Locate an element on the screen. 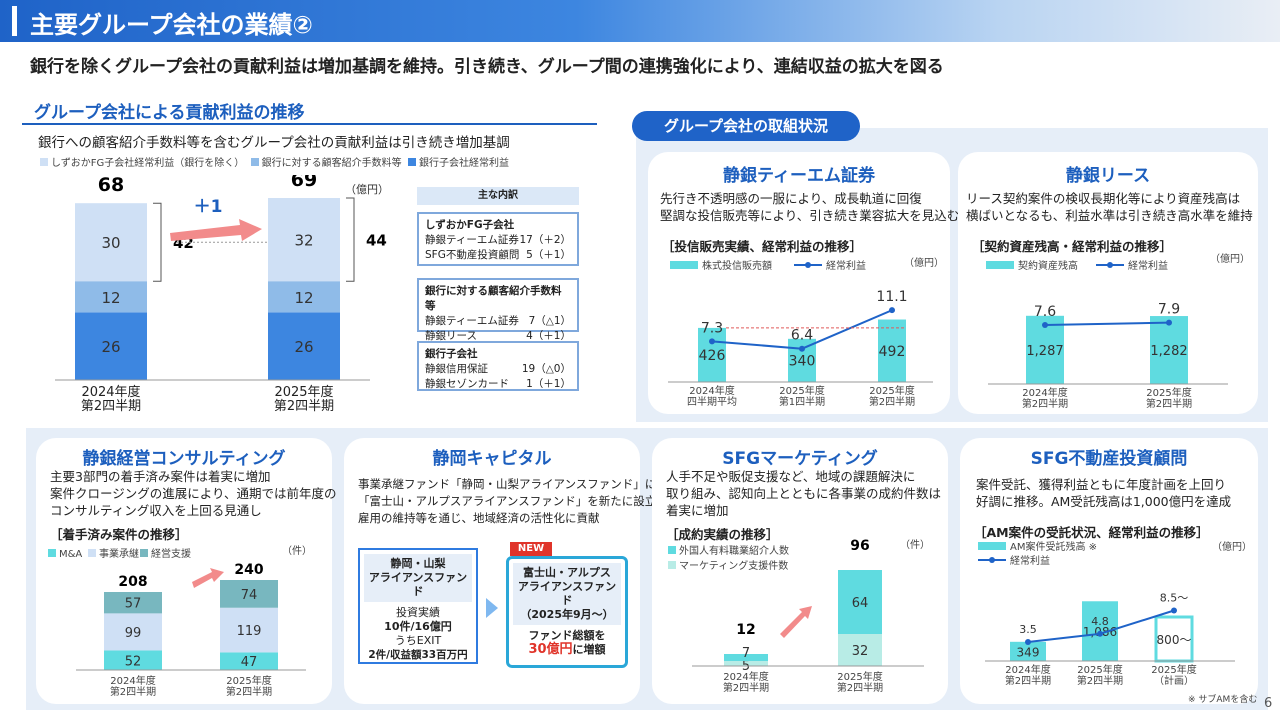  breakdown-row: 静銀リース 4（＋1） is located at coordinates (498, 336).